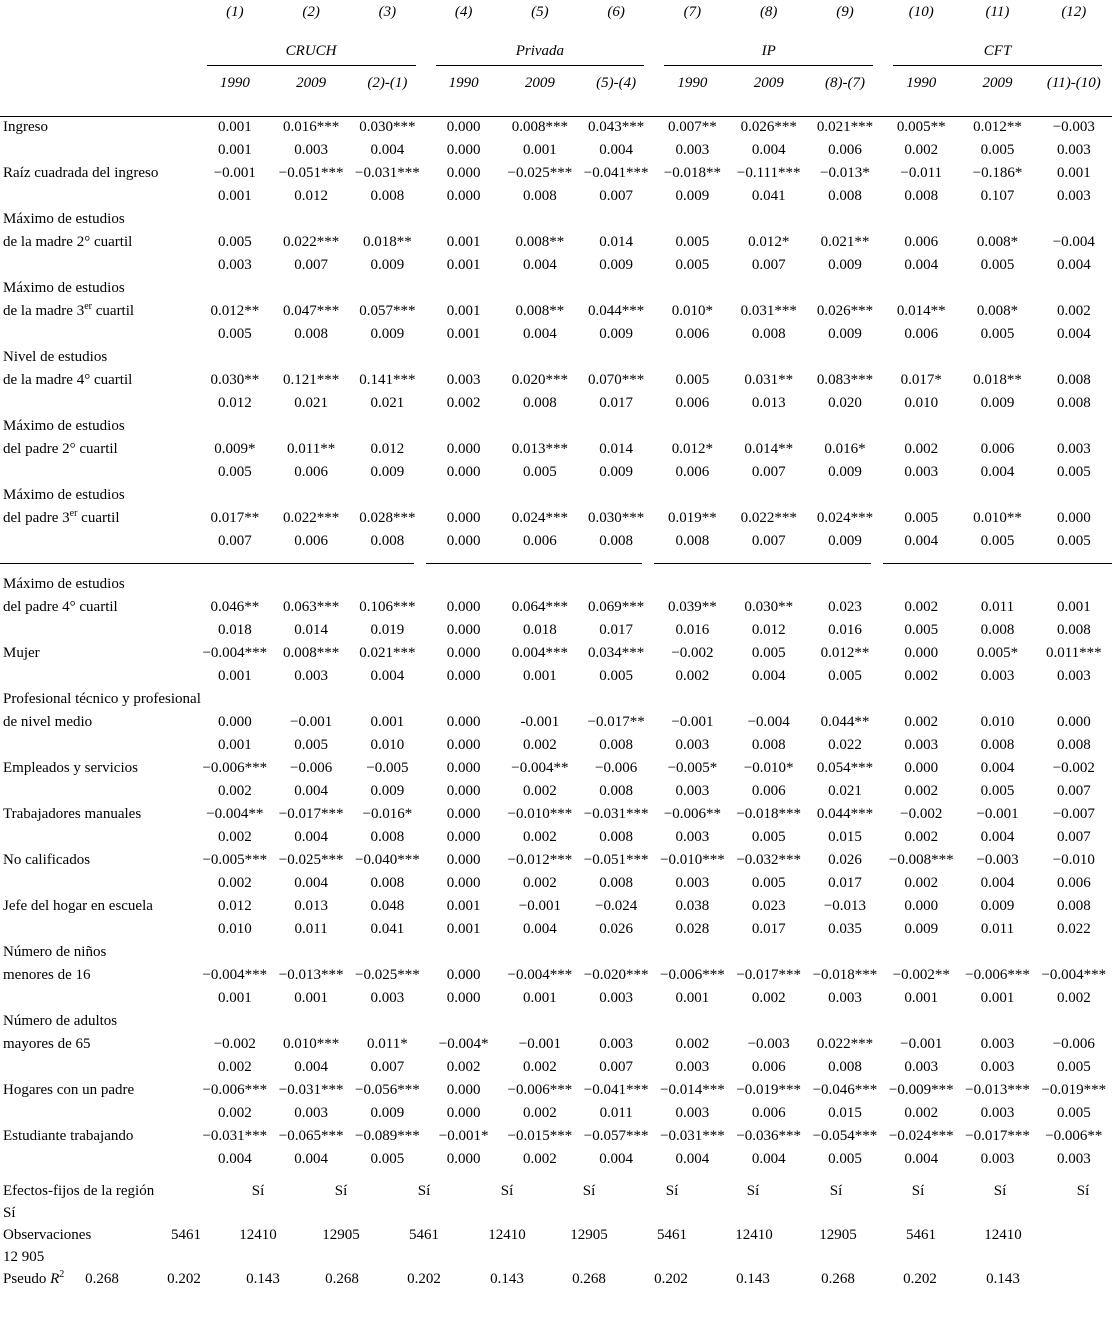 The width and height of the screenshot is (1112, 1321). I want to click on variable-label-row: Máximo de estudios, so click(556, 495).